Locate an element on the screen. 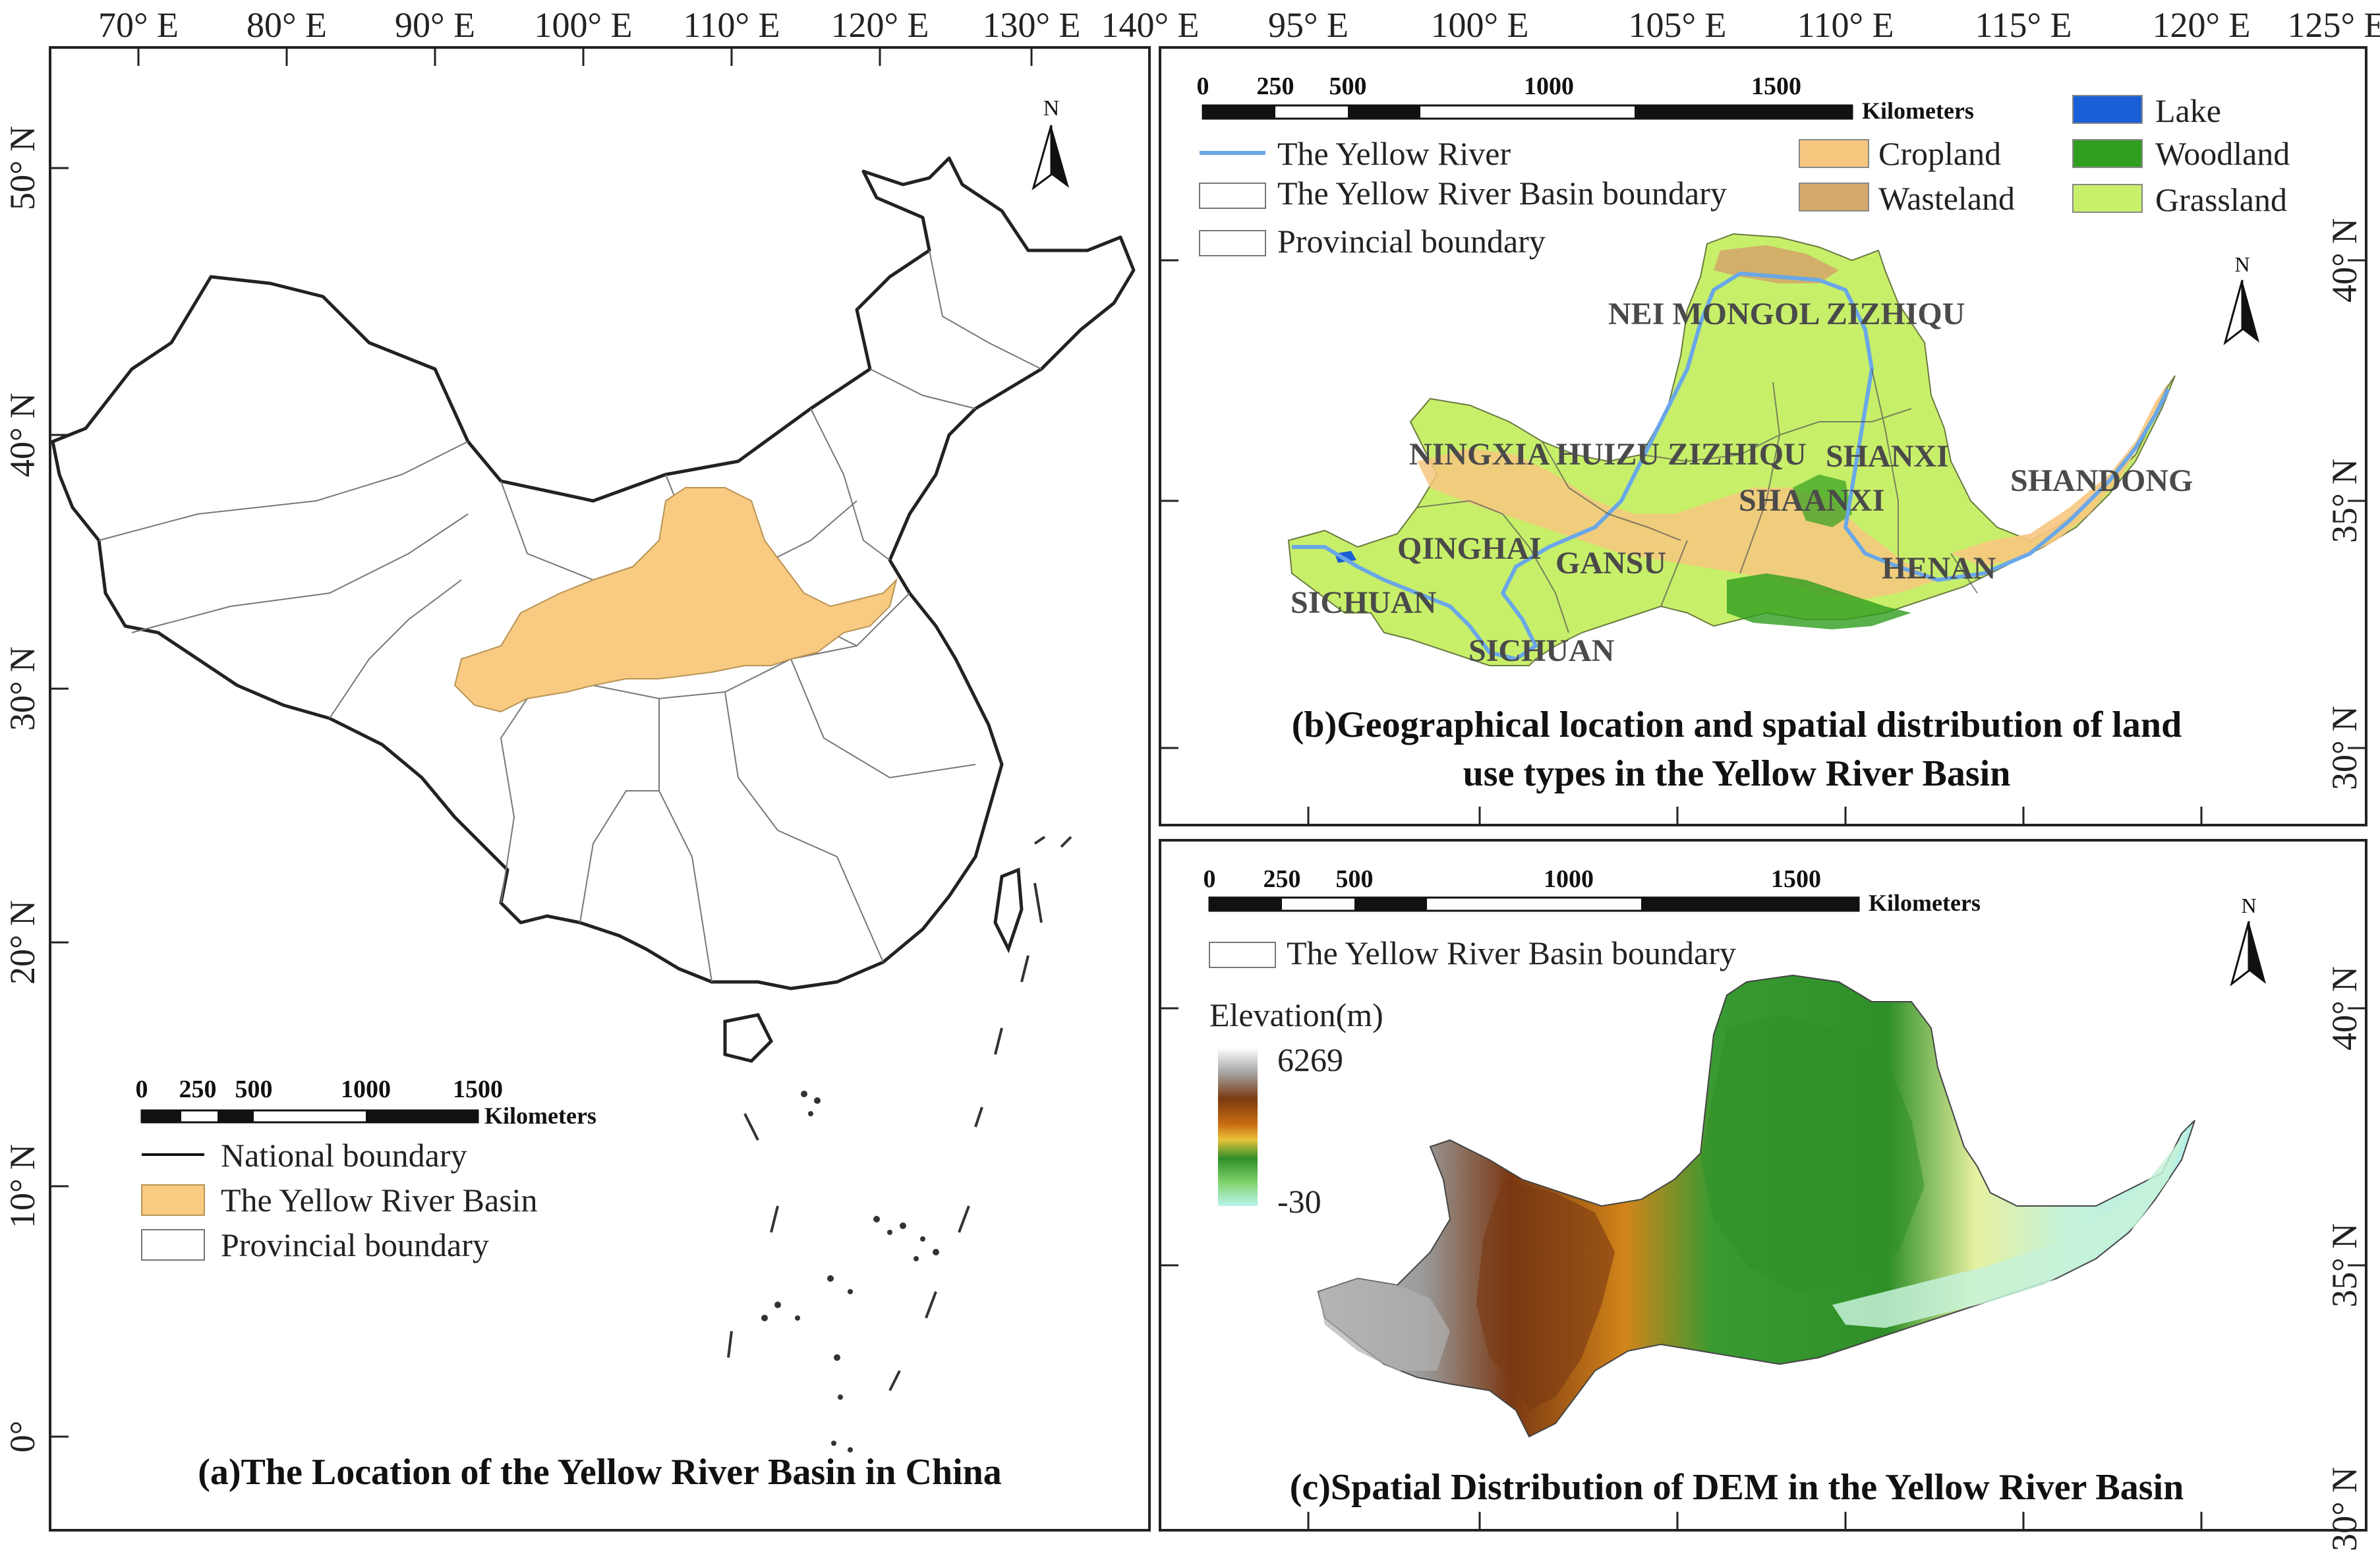 Image resolution: width=2380 pixels, height=1550 pixels. legend-cropland: Cropland is located at coordinates (1939, 153).